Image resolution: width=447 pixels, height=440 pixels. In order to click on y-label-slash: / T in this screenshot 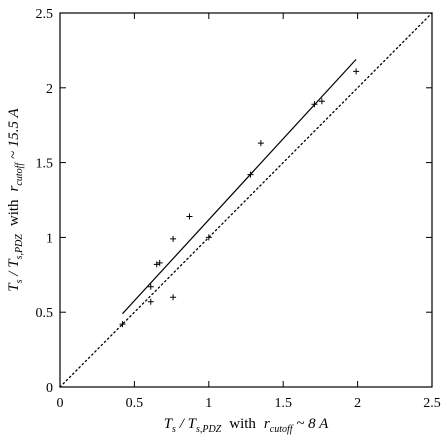, I will do `click(14, 269)`.